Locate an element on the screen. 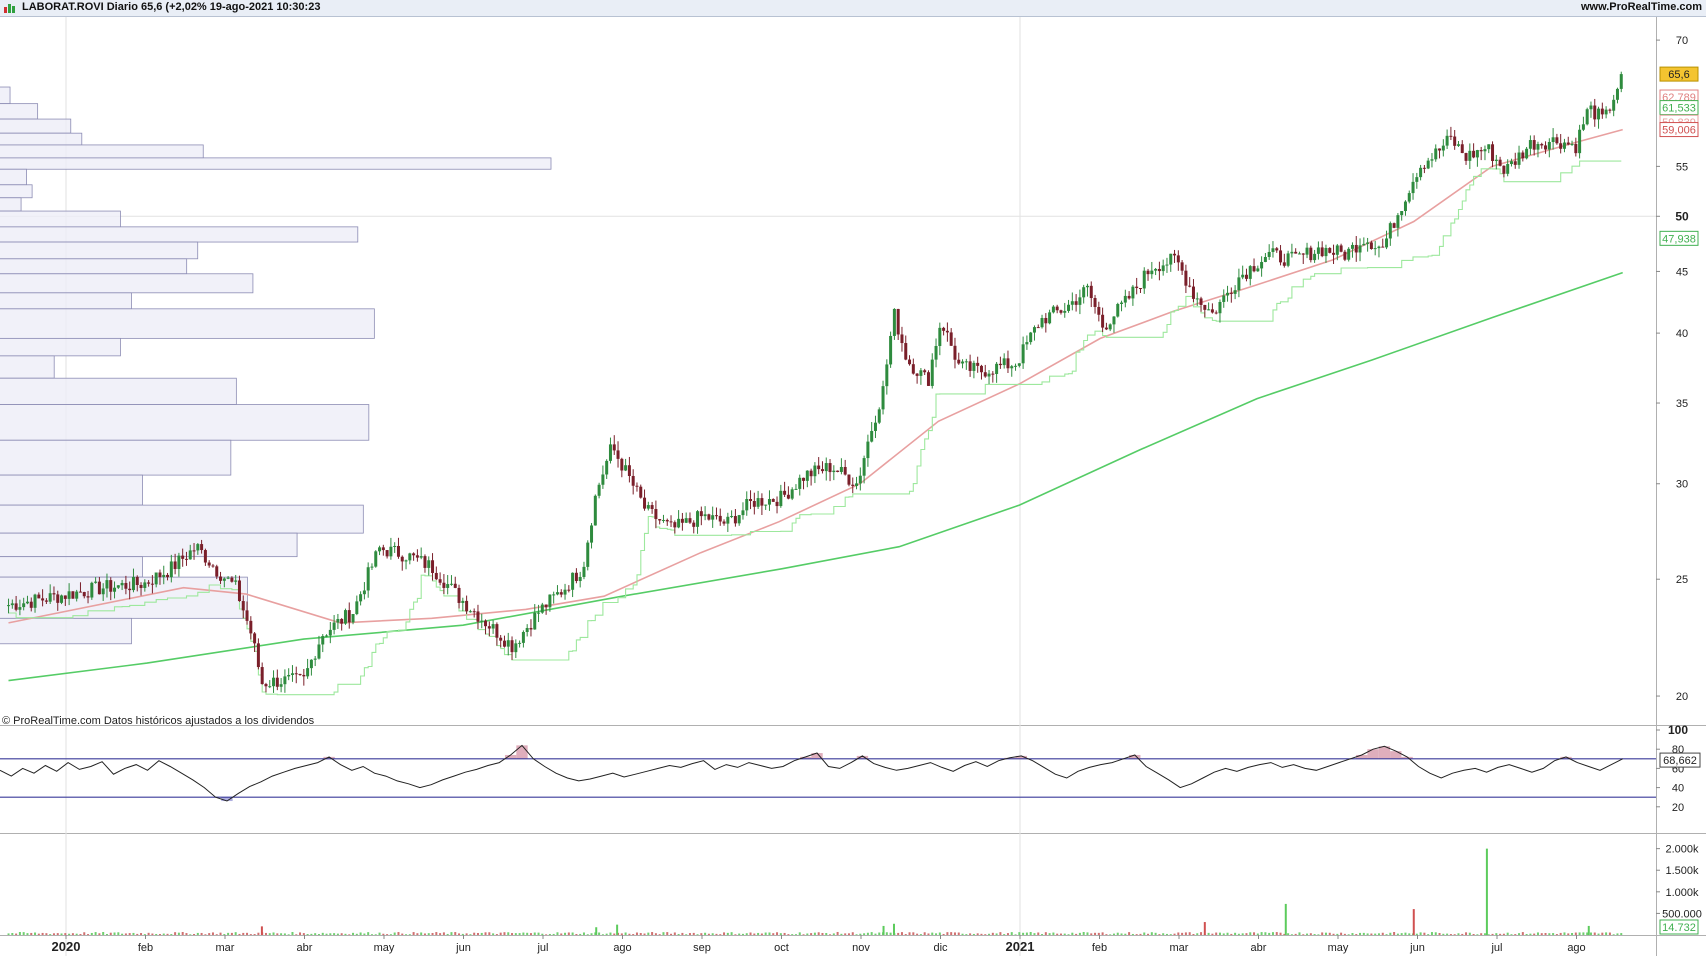 This screenshot has height=956, width=1706. rsi-panel is located at coordinates (828, 773).